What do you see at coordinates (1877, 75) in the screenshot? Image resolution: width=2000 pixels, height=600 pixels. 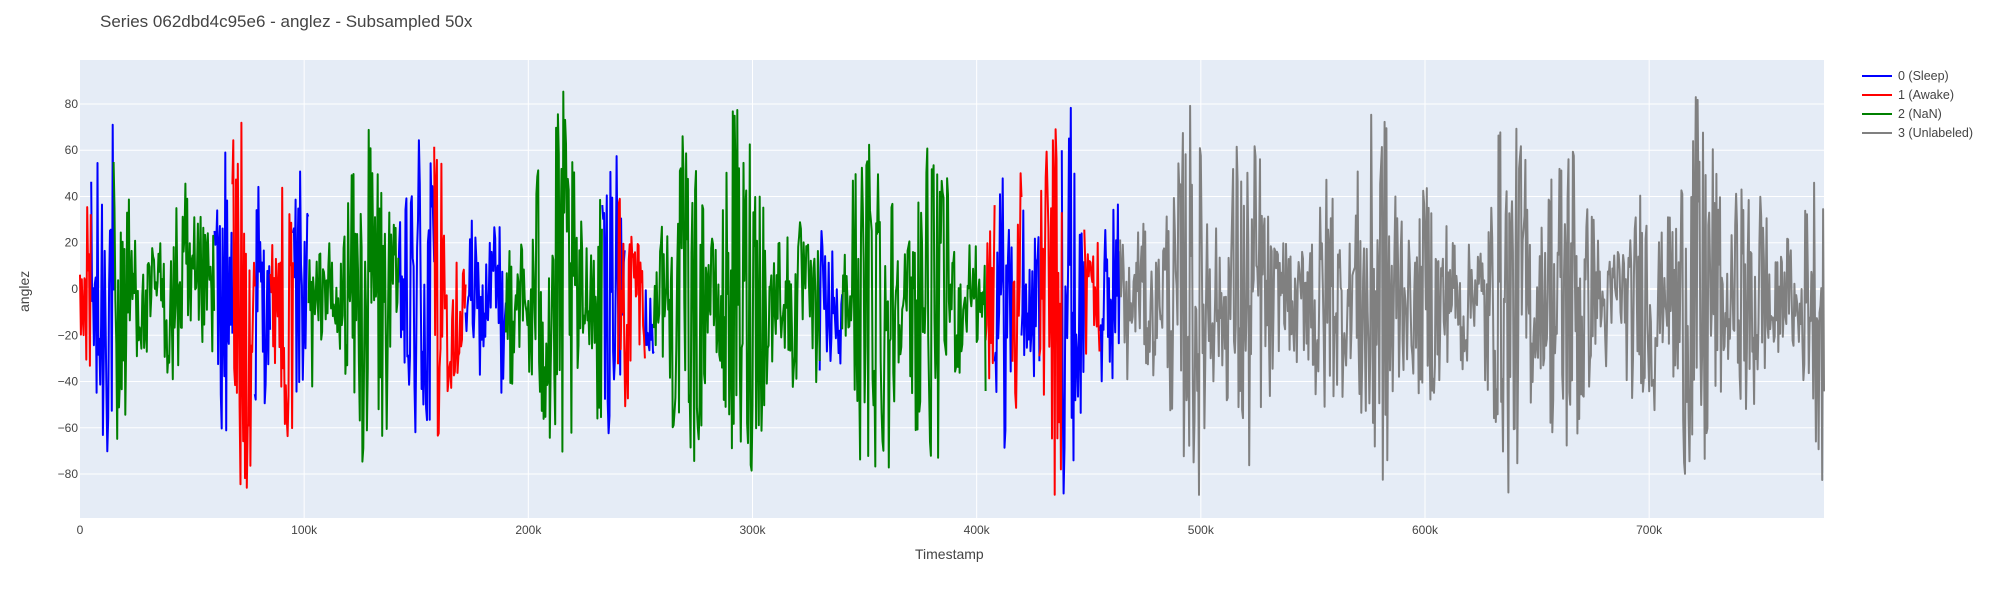 I see `legend-swatch-sleep` at bounding box center [1877, 75].